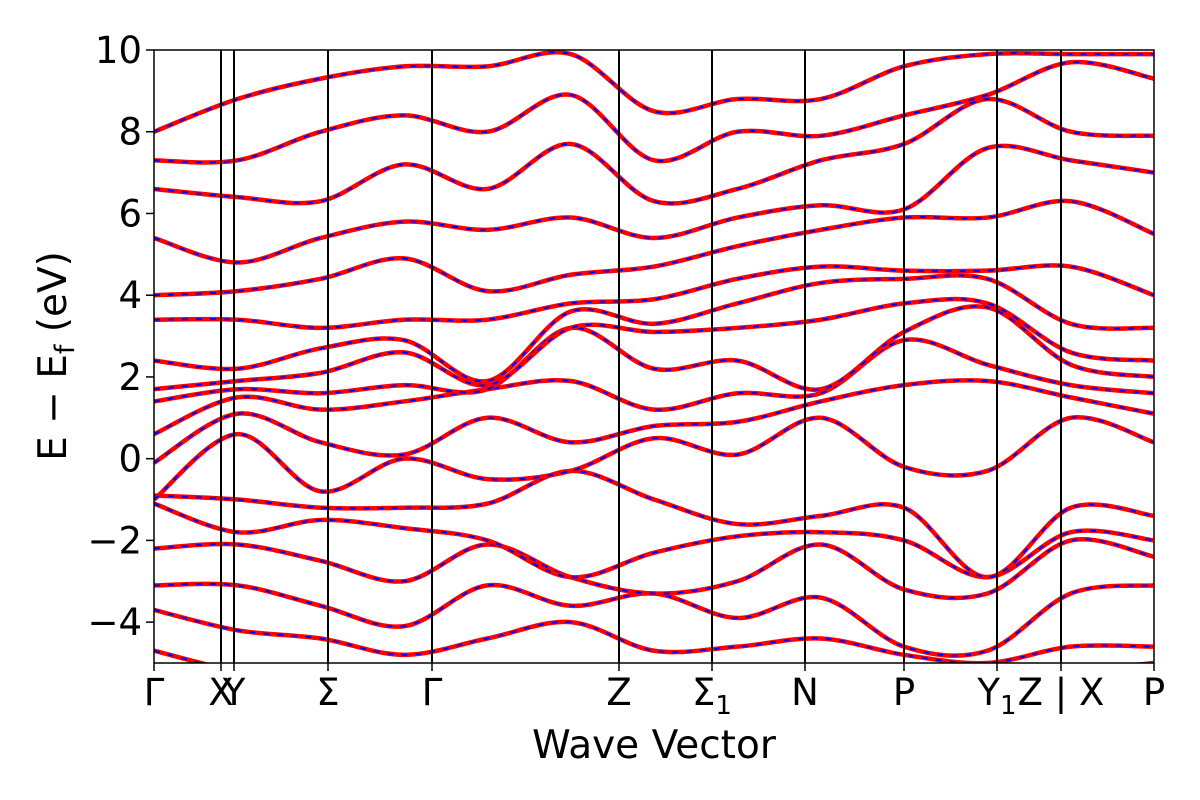 The height and width of the screenshot is (800, 1200). Describe the element at coordinates (118, 50) in the screenshot. I see `y-tick-label: 10` at that location.